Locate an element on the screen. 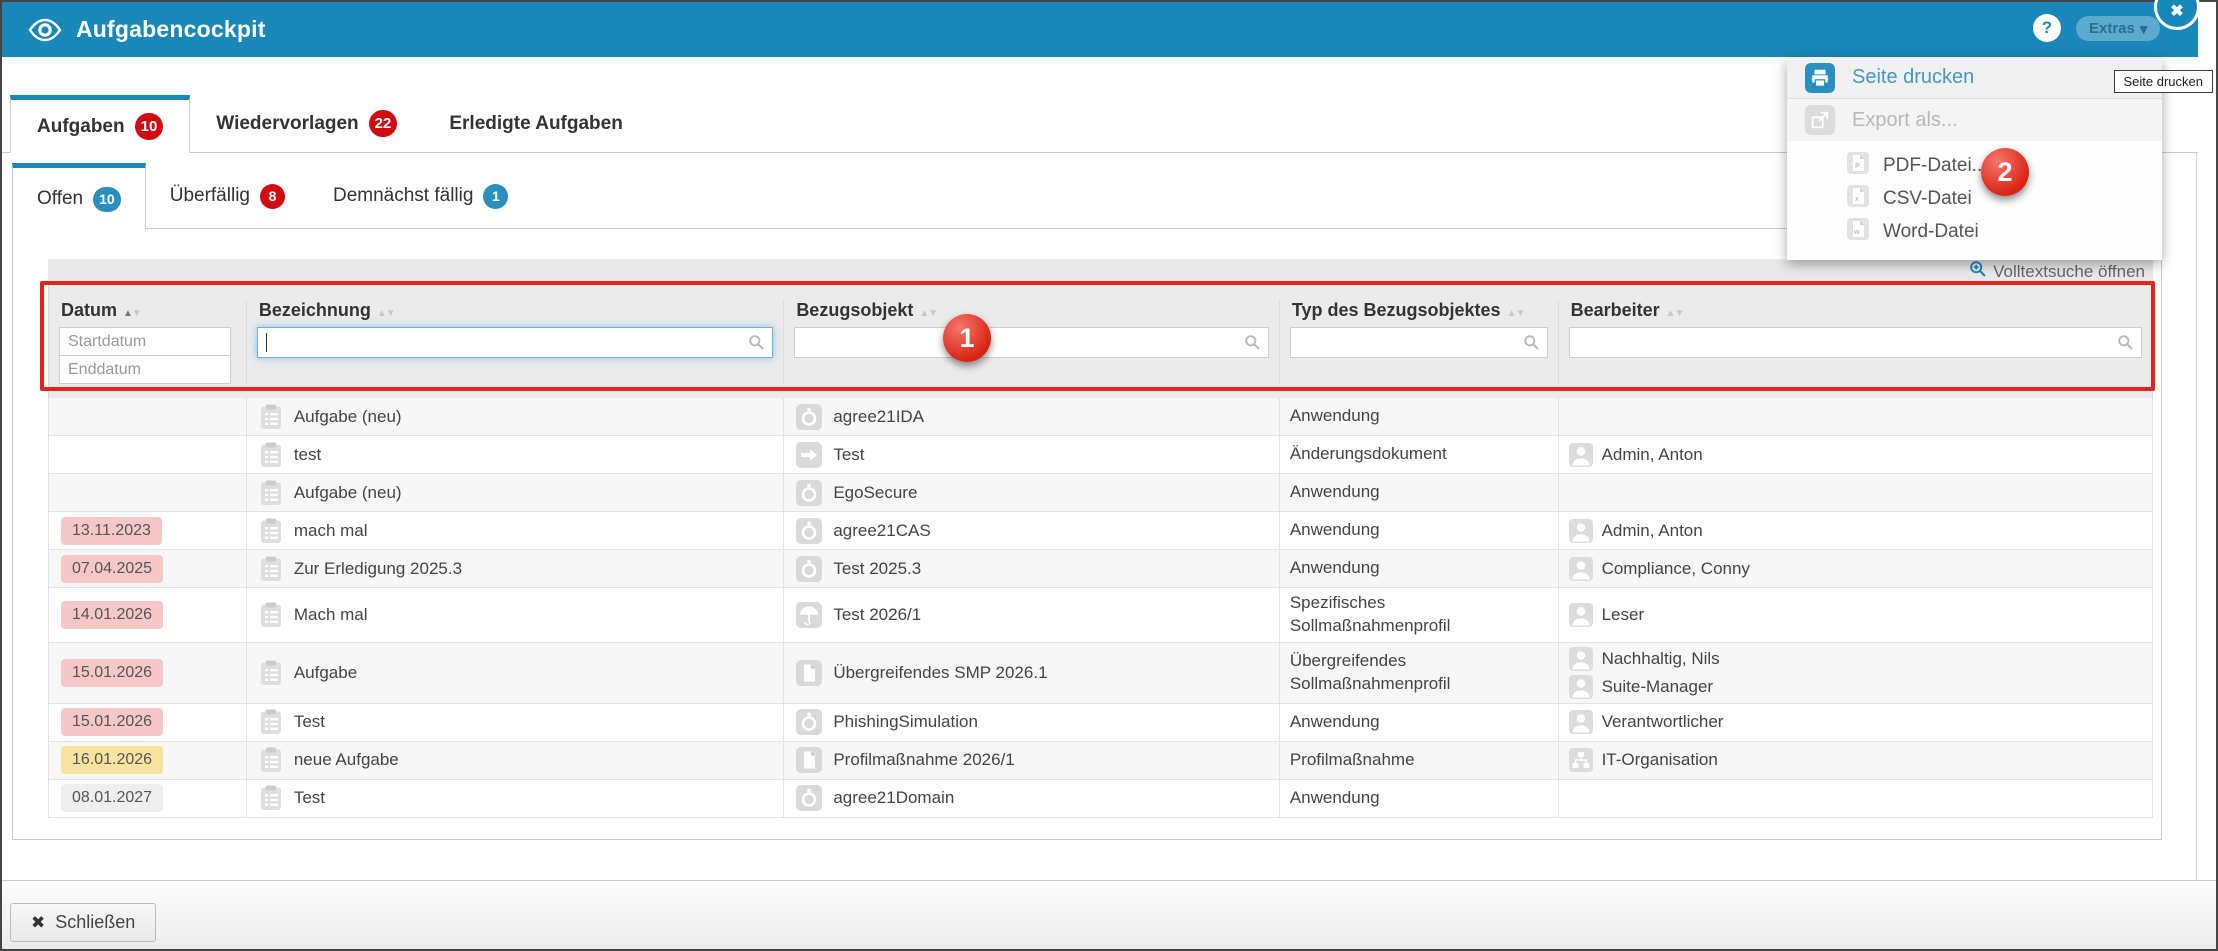  extras-button: Extras ▾ is located at coordinates (2118, 28).